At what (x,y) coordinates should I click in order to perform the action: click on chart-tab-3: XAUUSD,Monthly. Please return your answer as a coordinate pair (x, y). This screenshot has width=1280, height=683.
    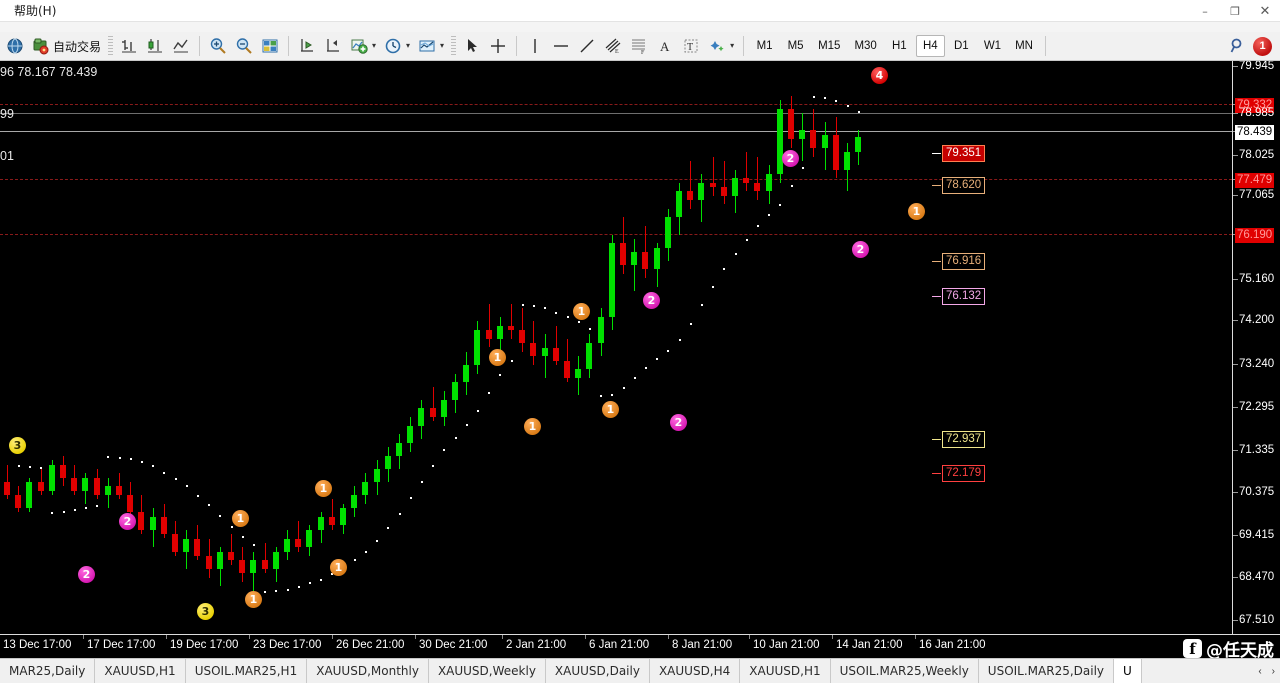
    Looking at the image, I should click on (368, 671).